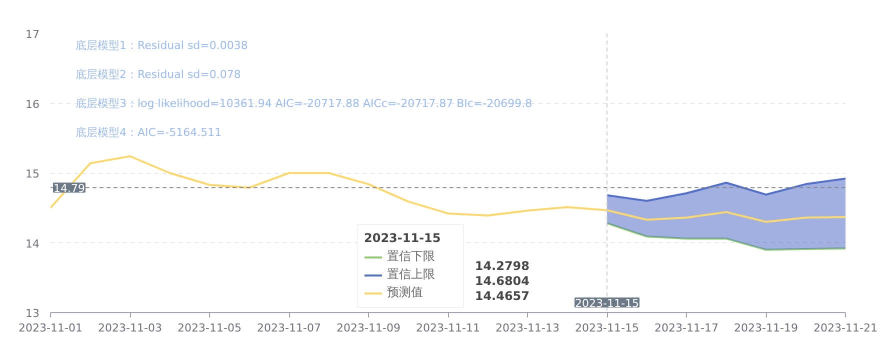  Describe the element at coordinates (502, 266) in the screenshot. I see `annotation: 14.2798` at that location.